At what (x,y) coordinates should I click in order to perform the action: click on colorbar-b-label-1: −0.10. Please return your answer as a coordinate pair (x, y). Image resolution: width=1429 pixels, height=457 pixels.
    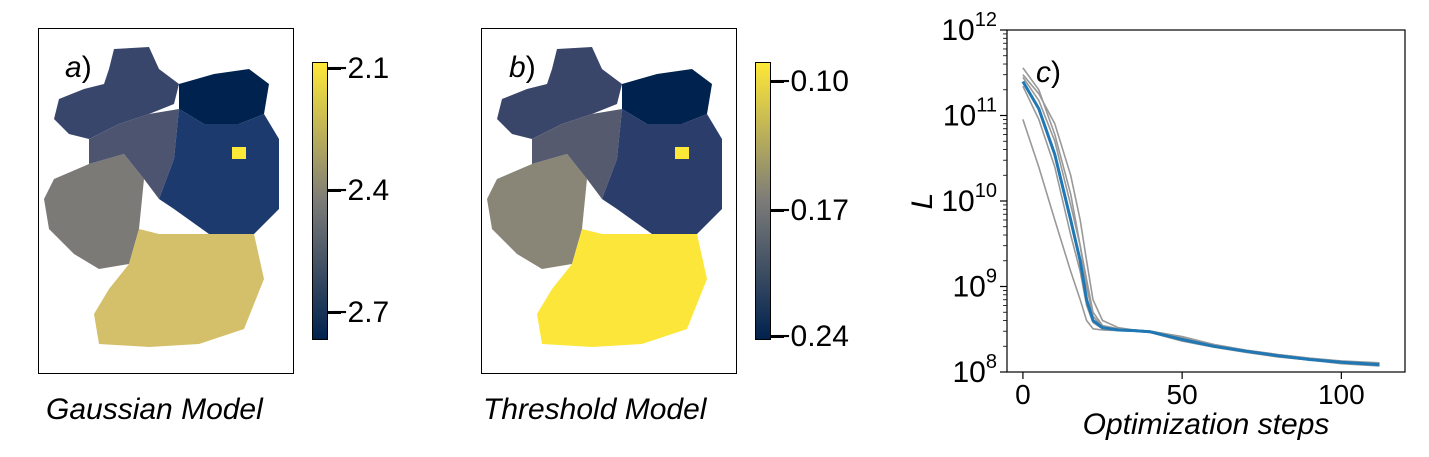
    Looking at the image, I should click on (811, 81).